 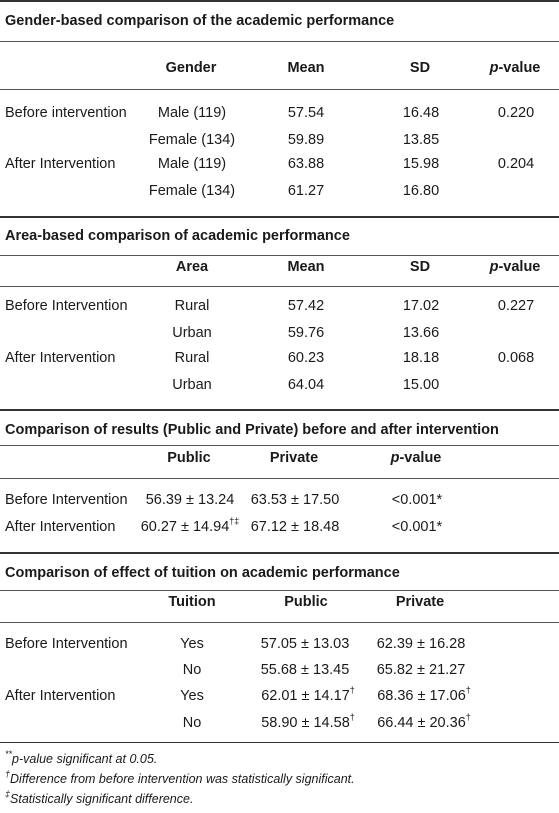 I want to click on row-public: 58.90 ± 14.58†, so click(x=308, y=721).